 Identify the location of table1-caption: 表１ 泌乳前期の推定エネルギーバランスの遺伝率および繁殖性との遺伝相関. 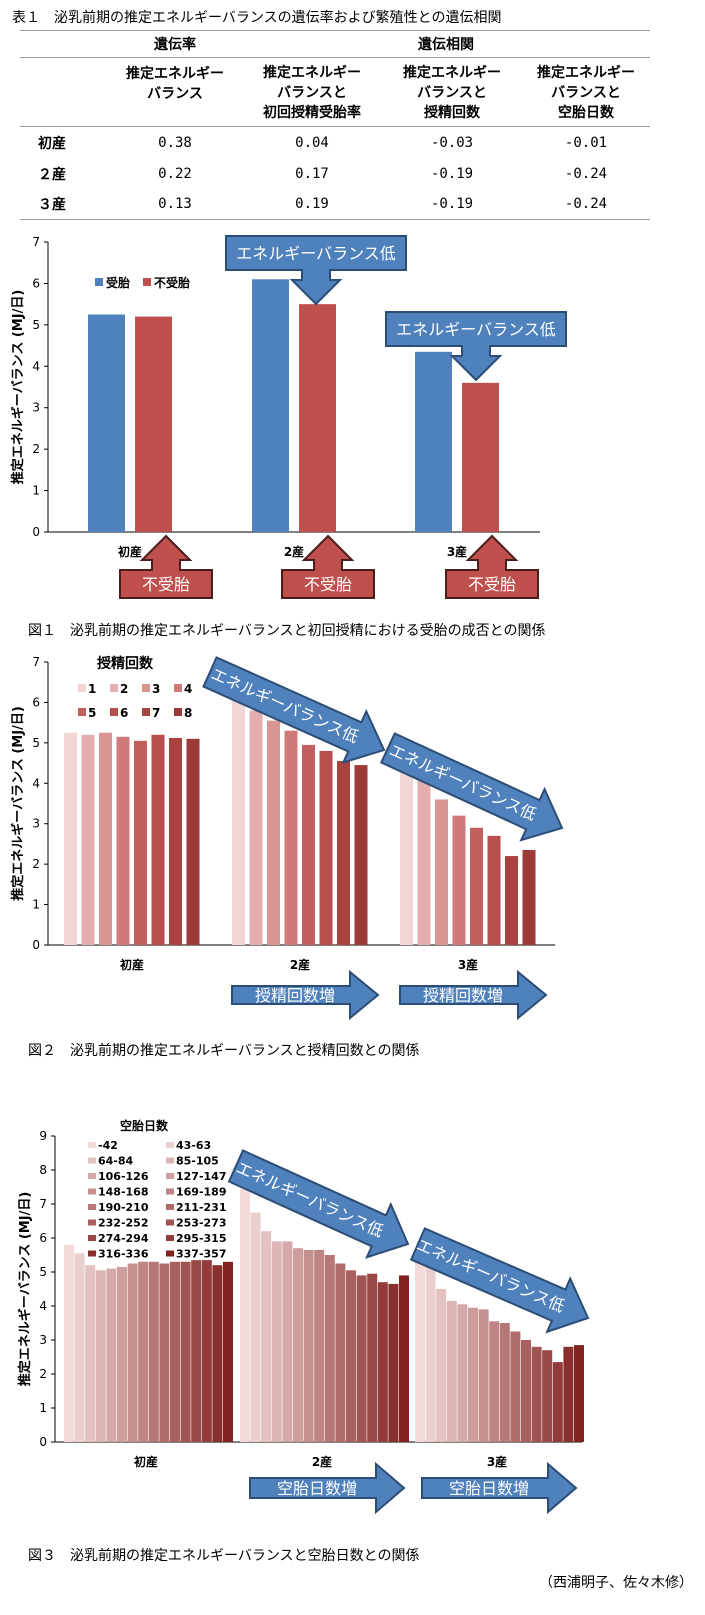
(257, 18).